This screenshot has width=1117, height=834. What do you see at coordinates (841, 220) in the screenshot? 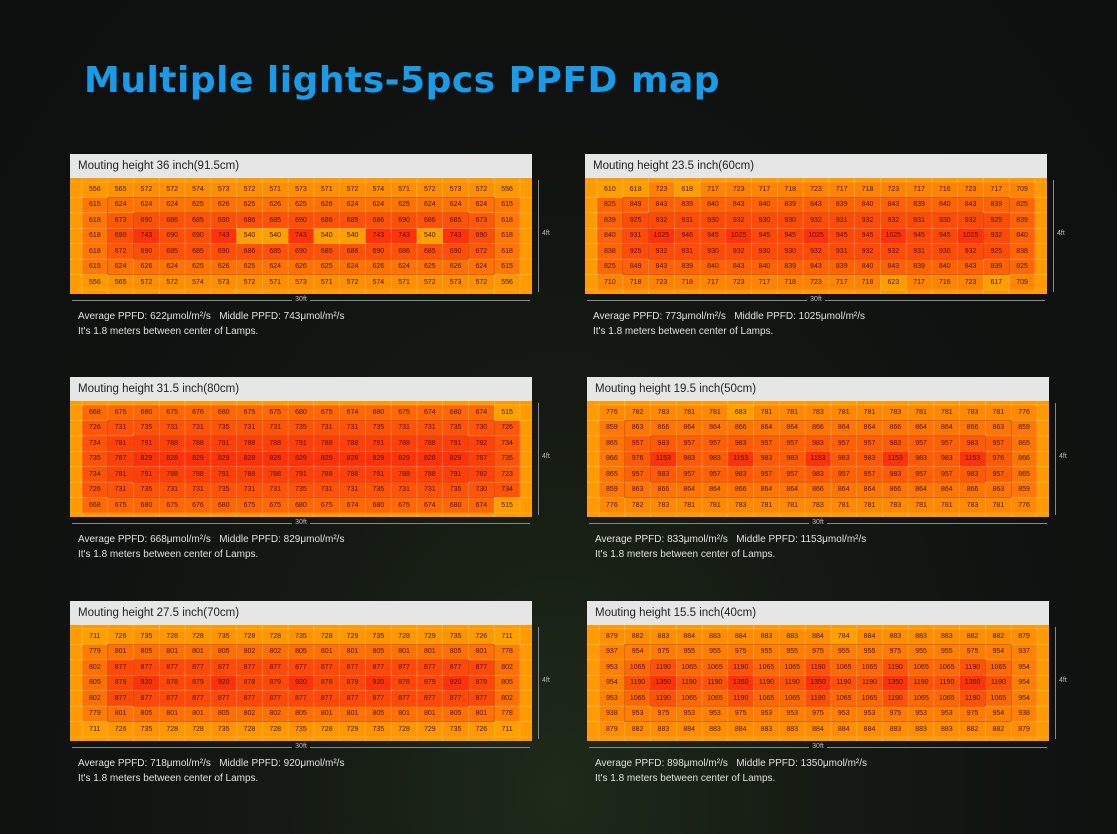
I see `ppfd-value: 931` at bounding box center [841, 220].